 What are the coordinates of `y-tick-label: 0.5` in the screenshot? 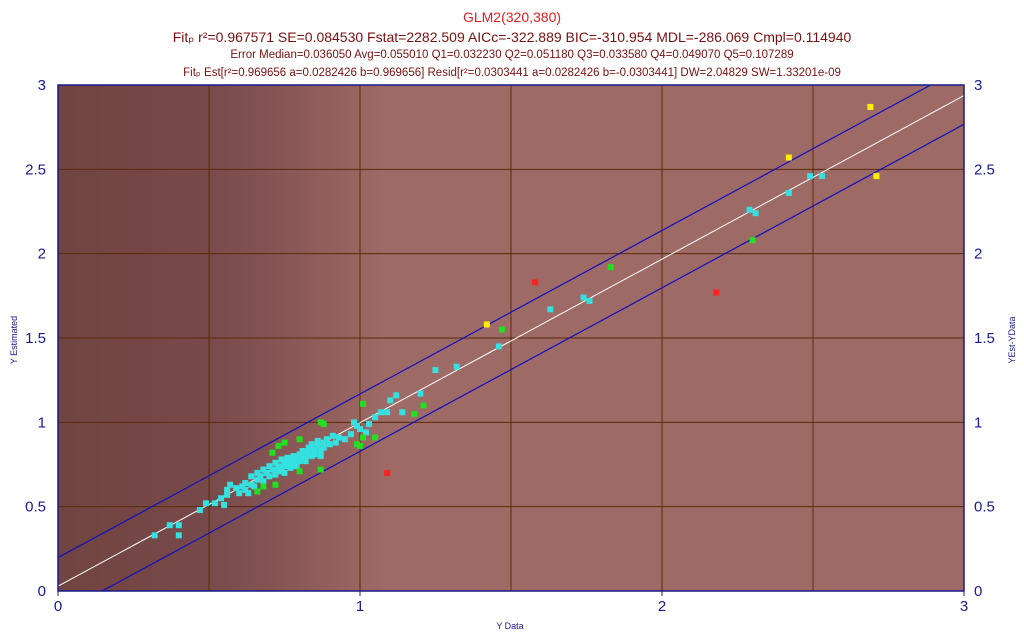 It's located at (35, 507).